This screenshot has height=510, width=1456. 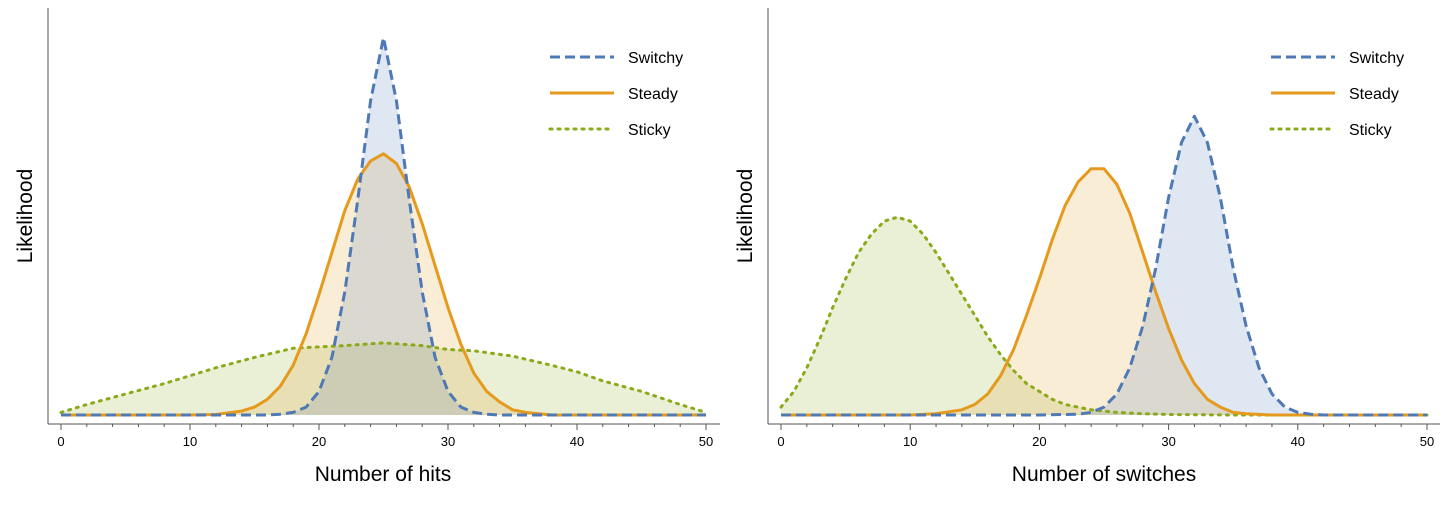 I want to click on series-fill-sticky, so click(x=383, y=378).